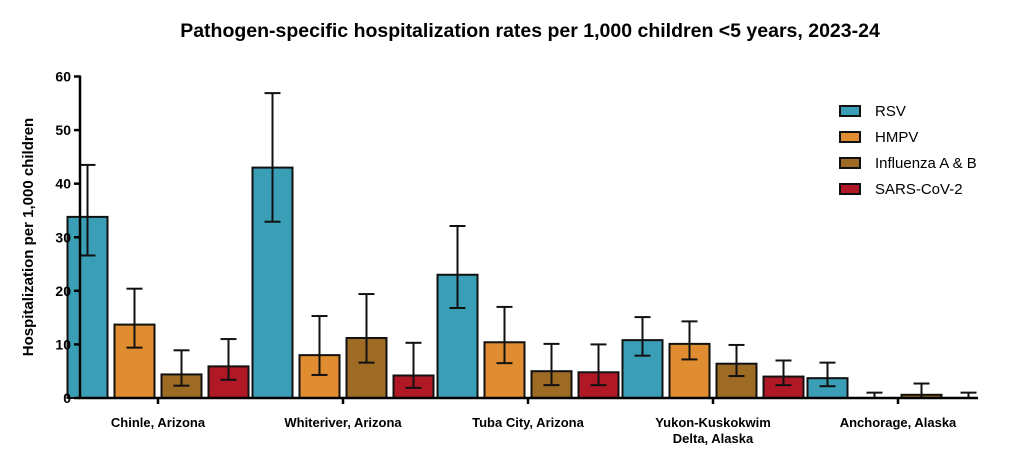 The image size is (1024, 461). I want to click on legend: RSV HMPV Influenza A & B SARS-CoV-2, so click(908, 150).